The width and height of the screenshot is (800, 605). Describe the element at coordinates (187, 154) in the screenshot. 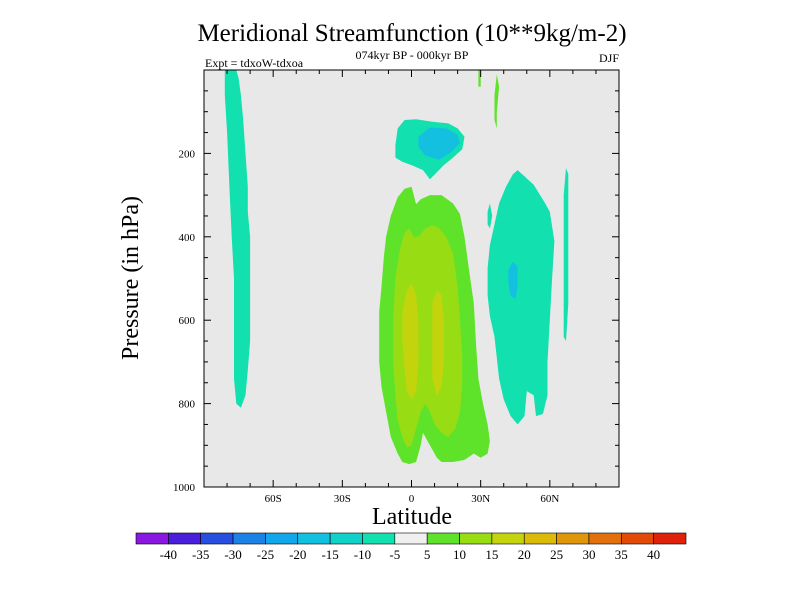

I see `y-tick-label: 200` at that location.